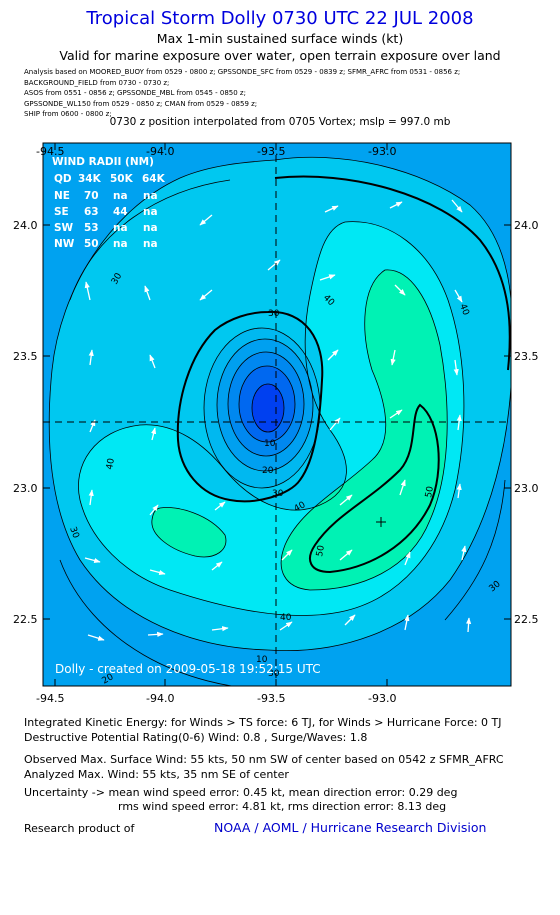  I want to click on lon-tick-top: -93.5, so click(271, 151).